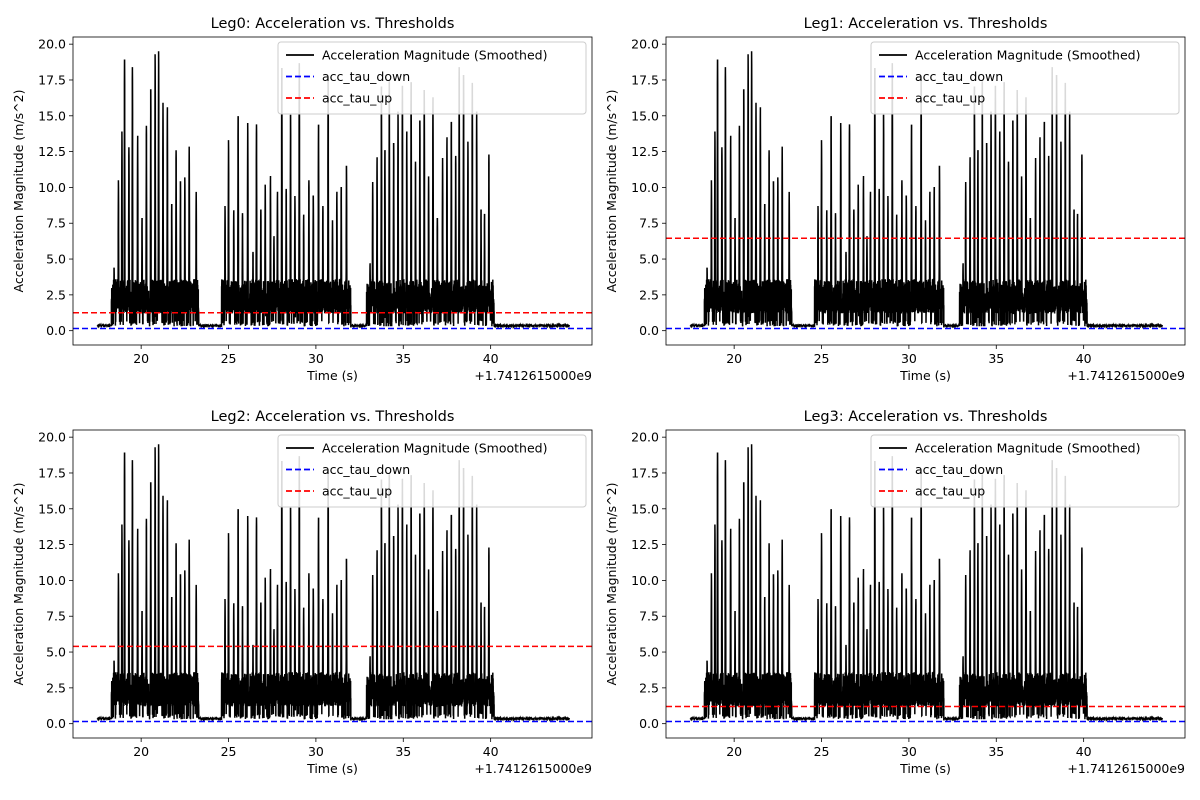  What do you see at coordinates (333, 417) in the screenshot?
I see `subplot-title: Leg2: Acceleration vs. Thresholds` at bounding box center [333, 417].